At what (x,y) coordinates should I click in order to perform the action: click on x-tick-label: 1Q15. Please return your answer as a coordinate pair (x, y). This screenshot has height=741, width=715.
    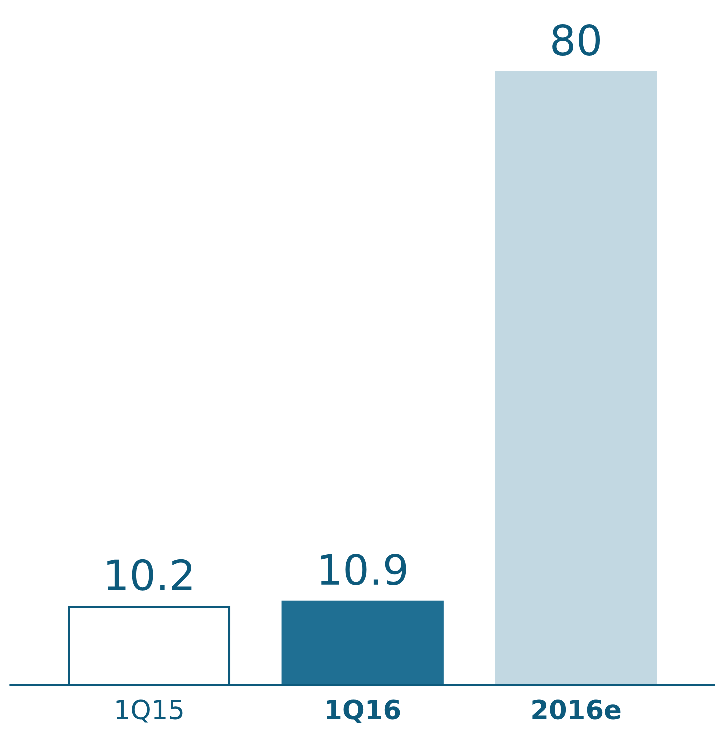
    Looking at the image, I should click on (149, 711).